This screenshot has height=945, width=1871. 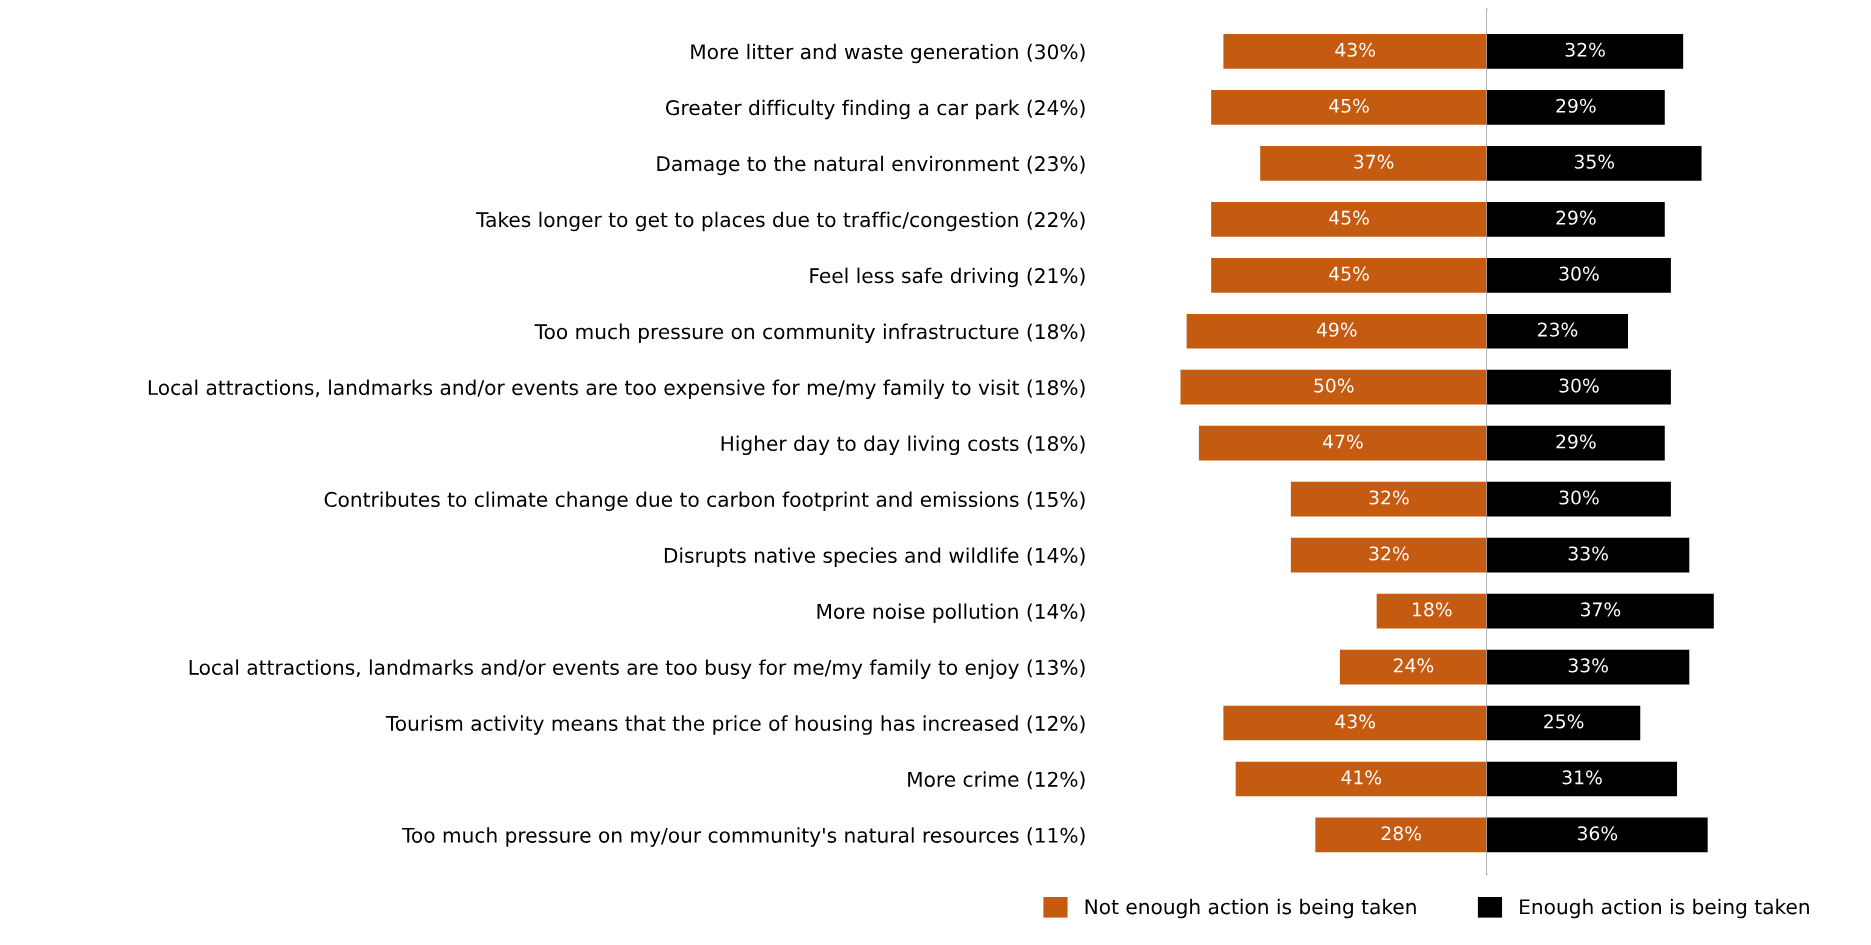 I want to click on data-label: 35%, so click(x=1594, y=161).